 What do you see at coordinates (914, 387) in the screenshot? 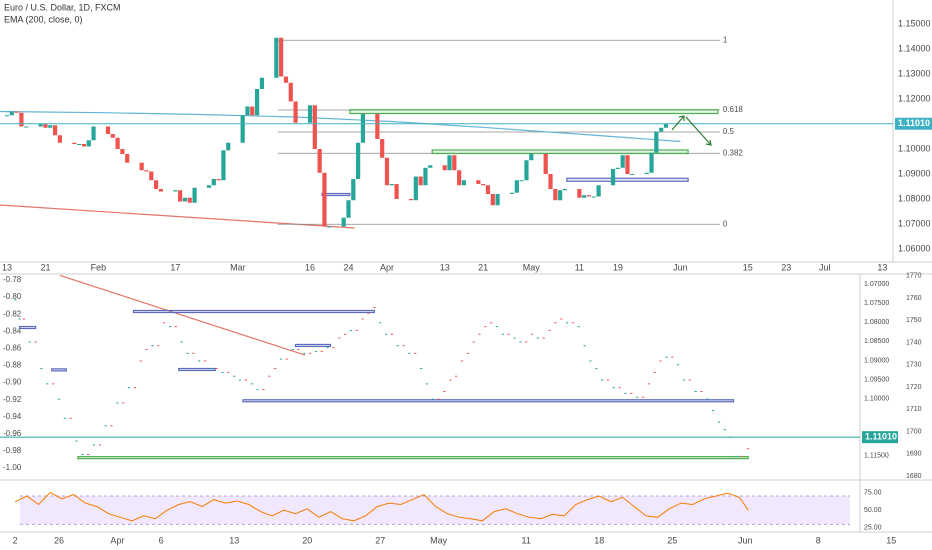
I see `y3-tick-label: 1720` at bounding box center [914, 387].